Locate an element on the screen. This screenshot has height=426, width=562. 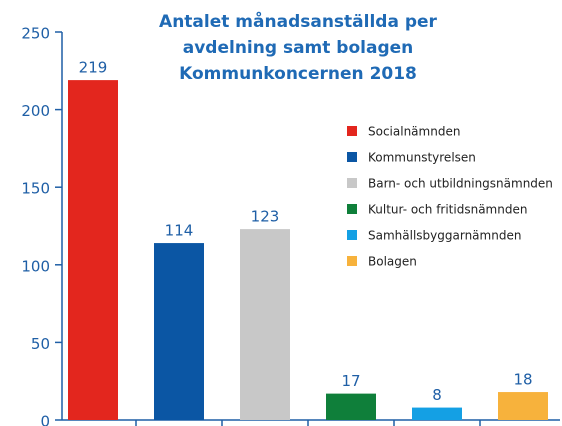
value-label: 17 is located at coordinates (350, 381).